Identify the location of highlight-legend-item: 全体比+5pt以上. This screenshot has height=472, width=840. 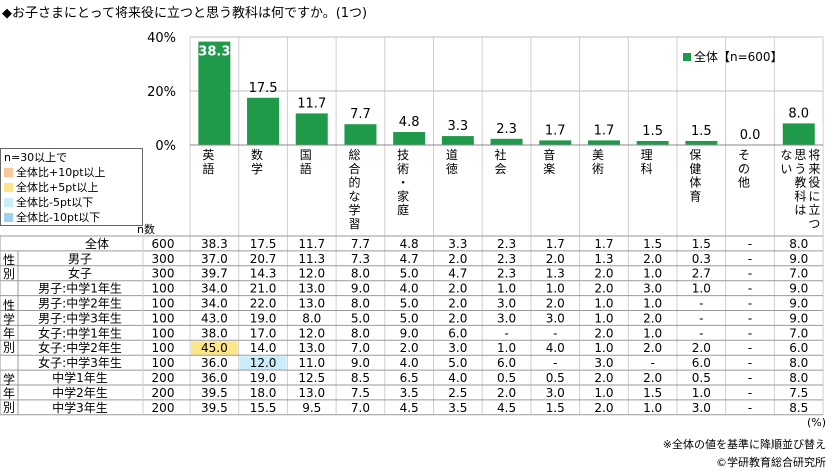
(71, 187).